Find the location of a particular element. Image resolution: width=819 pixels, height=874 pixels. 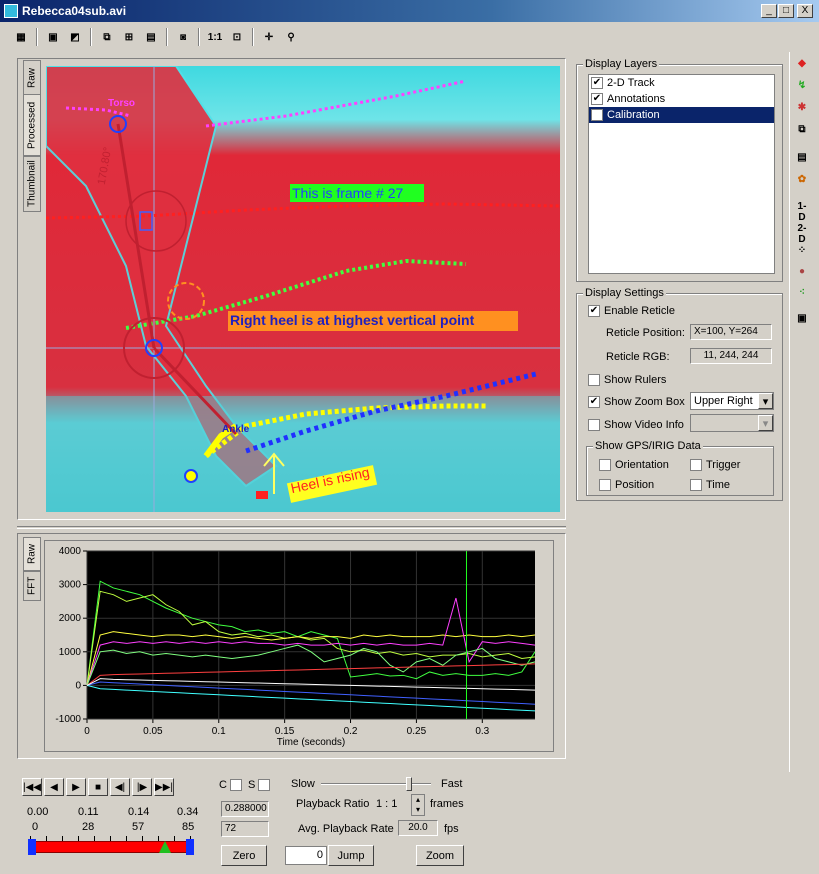

ratio-spinner: ▴ ▾ is located at coordinates (418, 805).